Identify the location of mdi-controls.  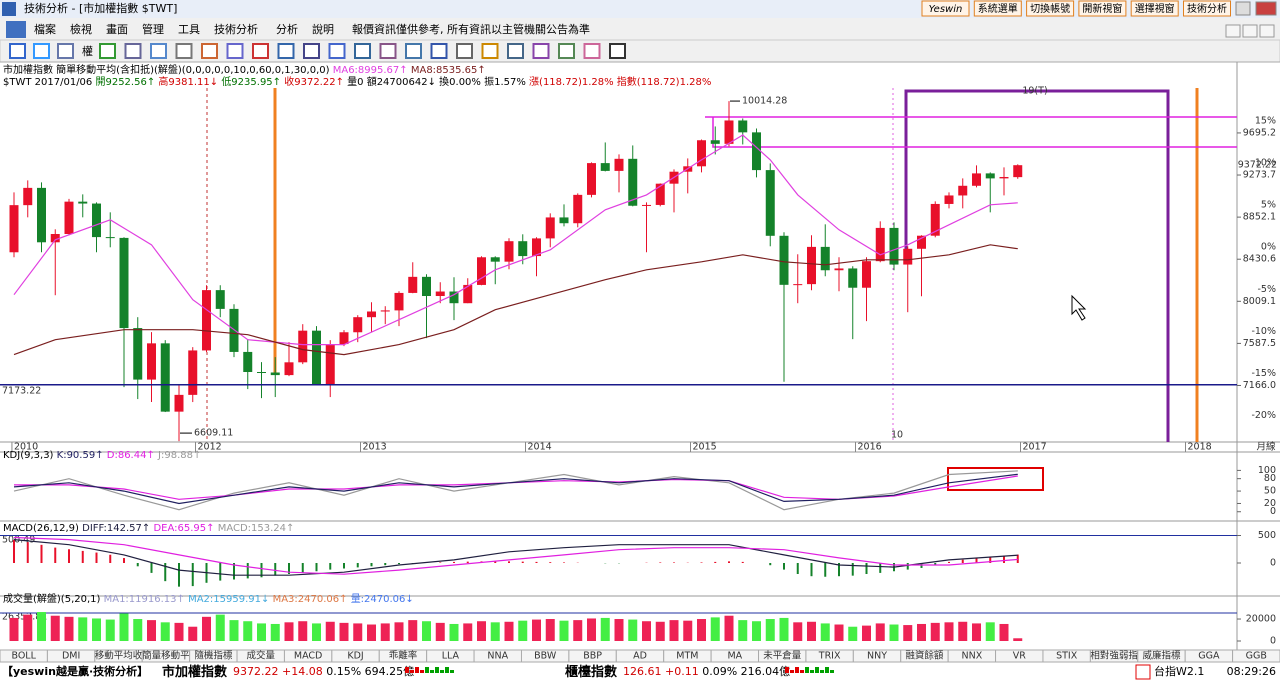
(1250, 31).